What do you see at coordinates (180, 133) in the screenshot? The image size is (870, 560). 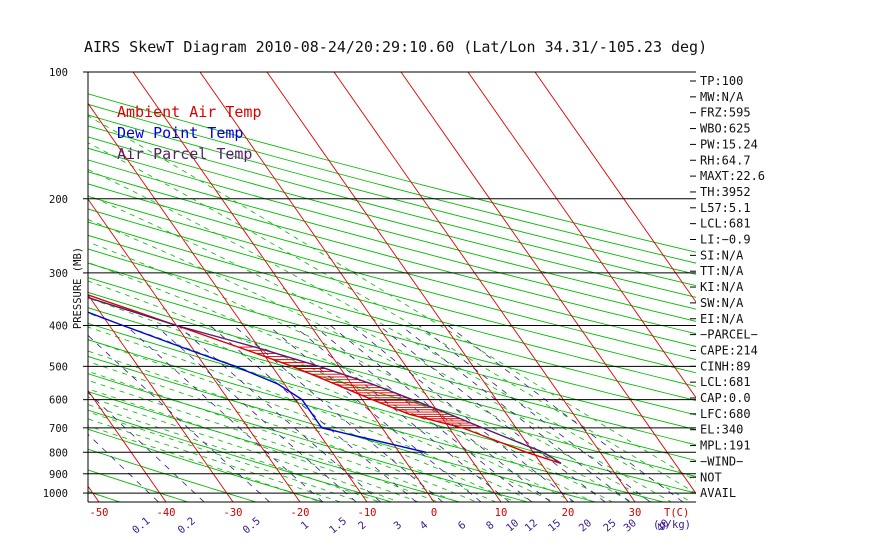 I see `legend-entry: Dew Point Temp` at bounding box center [180, 133].